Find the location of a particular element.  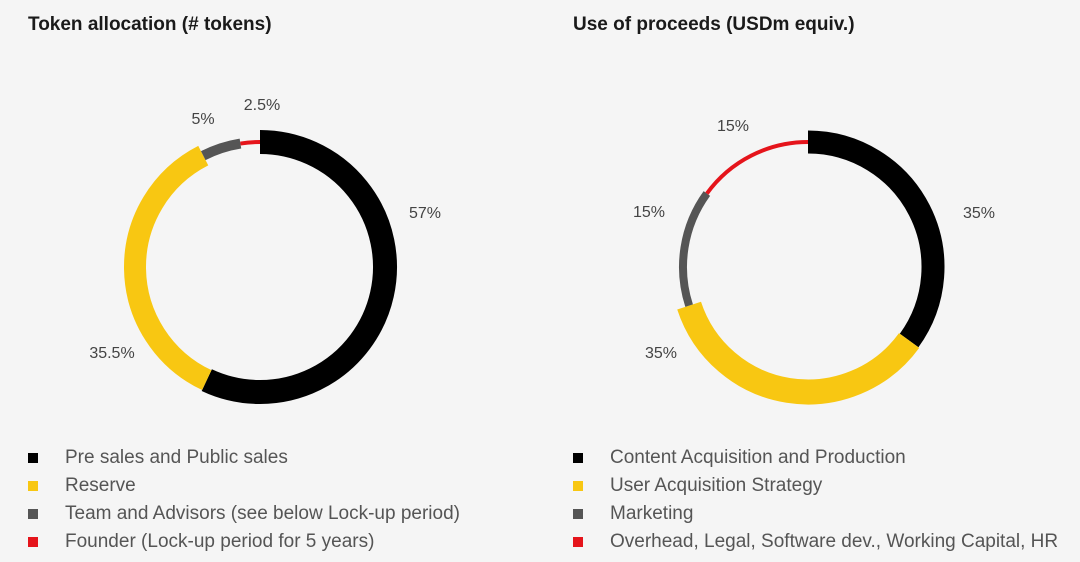

legend-item: User Acquisition Strategy is located at coordinates (815, 486).